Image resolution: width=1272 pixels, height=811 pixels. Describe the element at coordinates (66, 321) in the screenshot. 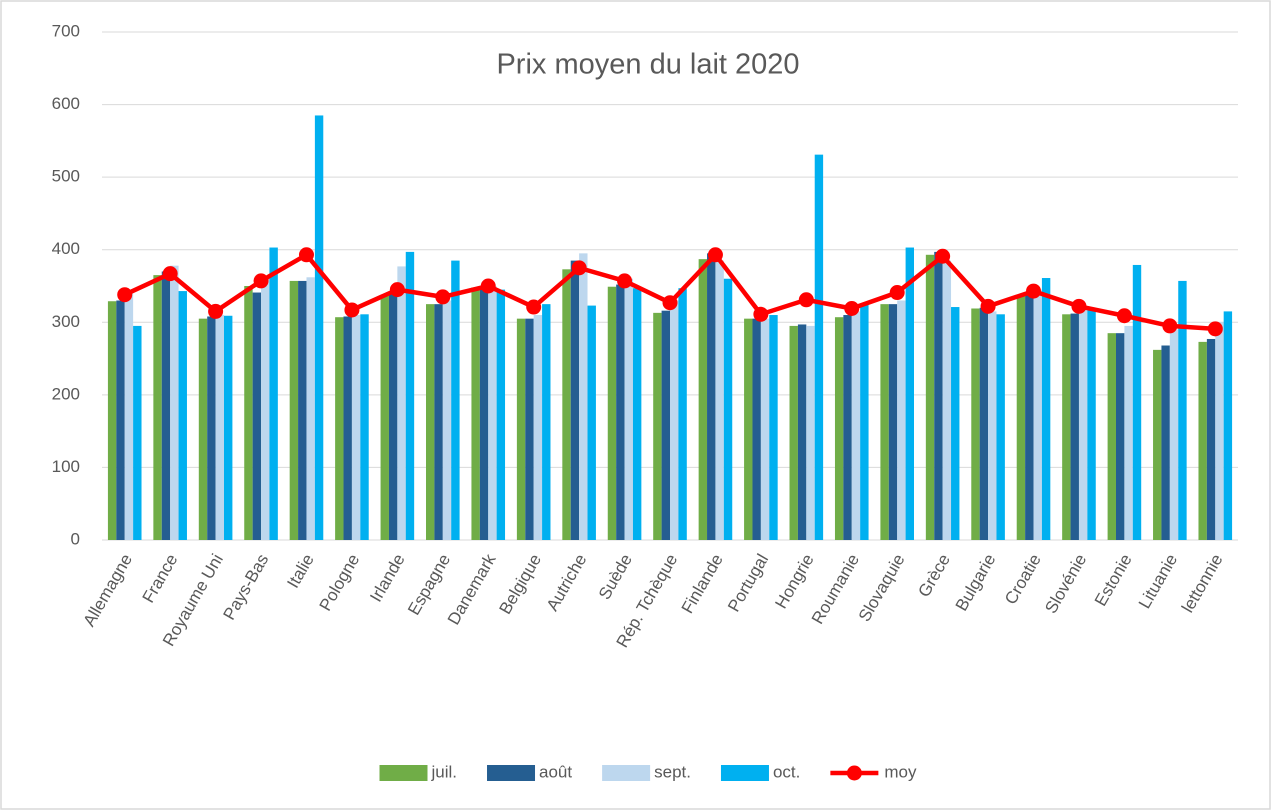

I see `y-tick-label: 300` at that location.